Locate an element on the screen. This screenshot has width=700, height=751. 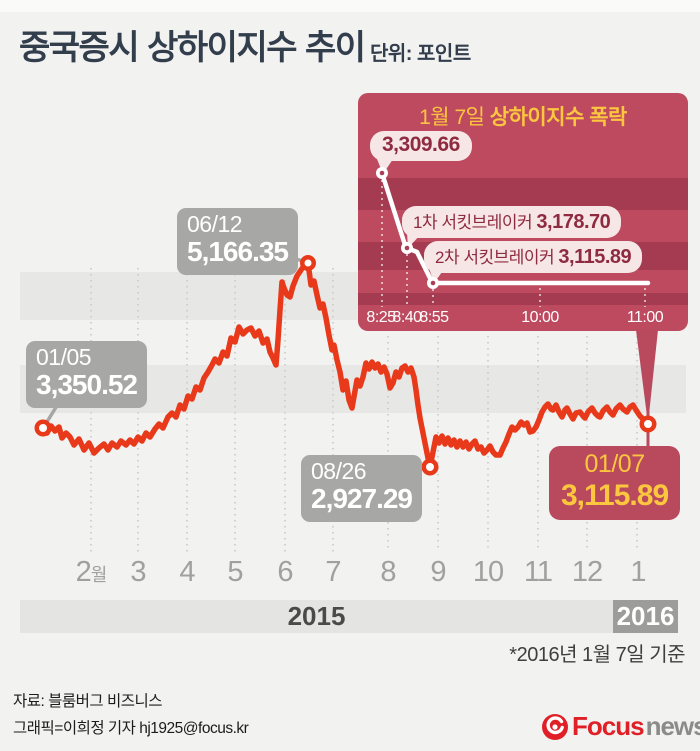
source-credit: 자료: 블룸버그 비즈니스 is located at coordinates (88, 701).